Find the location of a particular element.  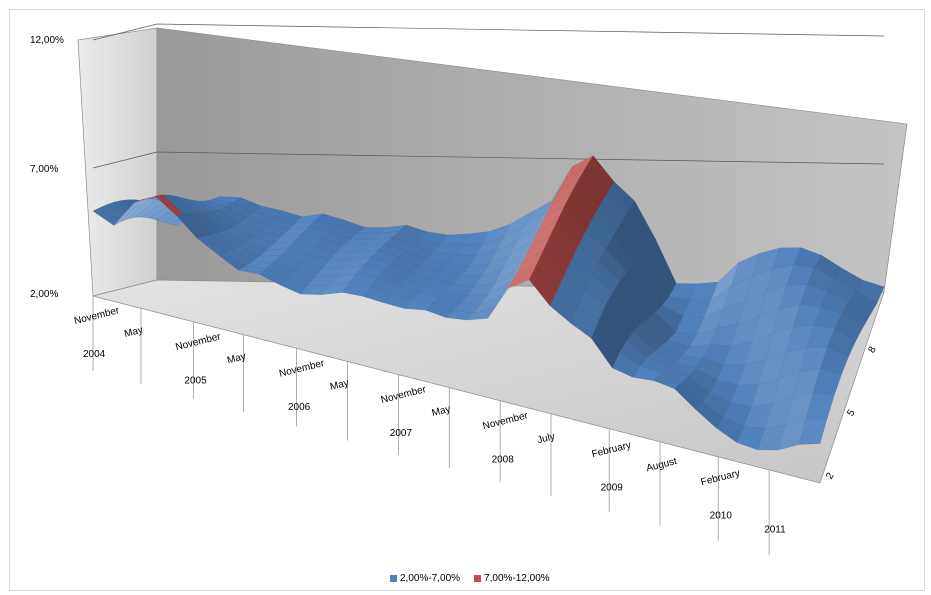

y-axis-labels: 2 5 8 is located at coordinates (851, 412).